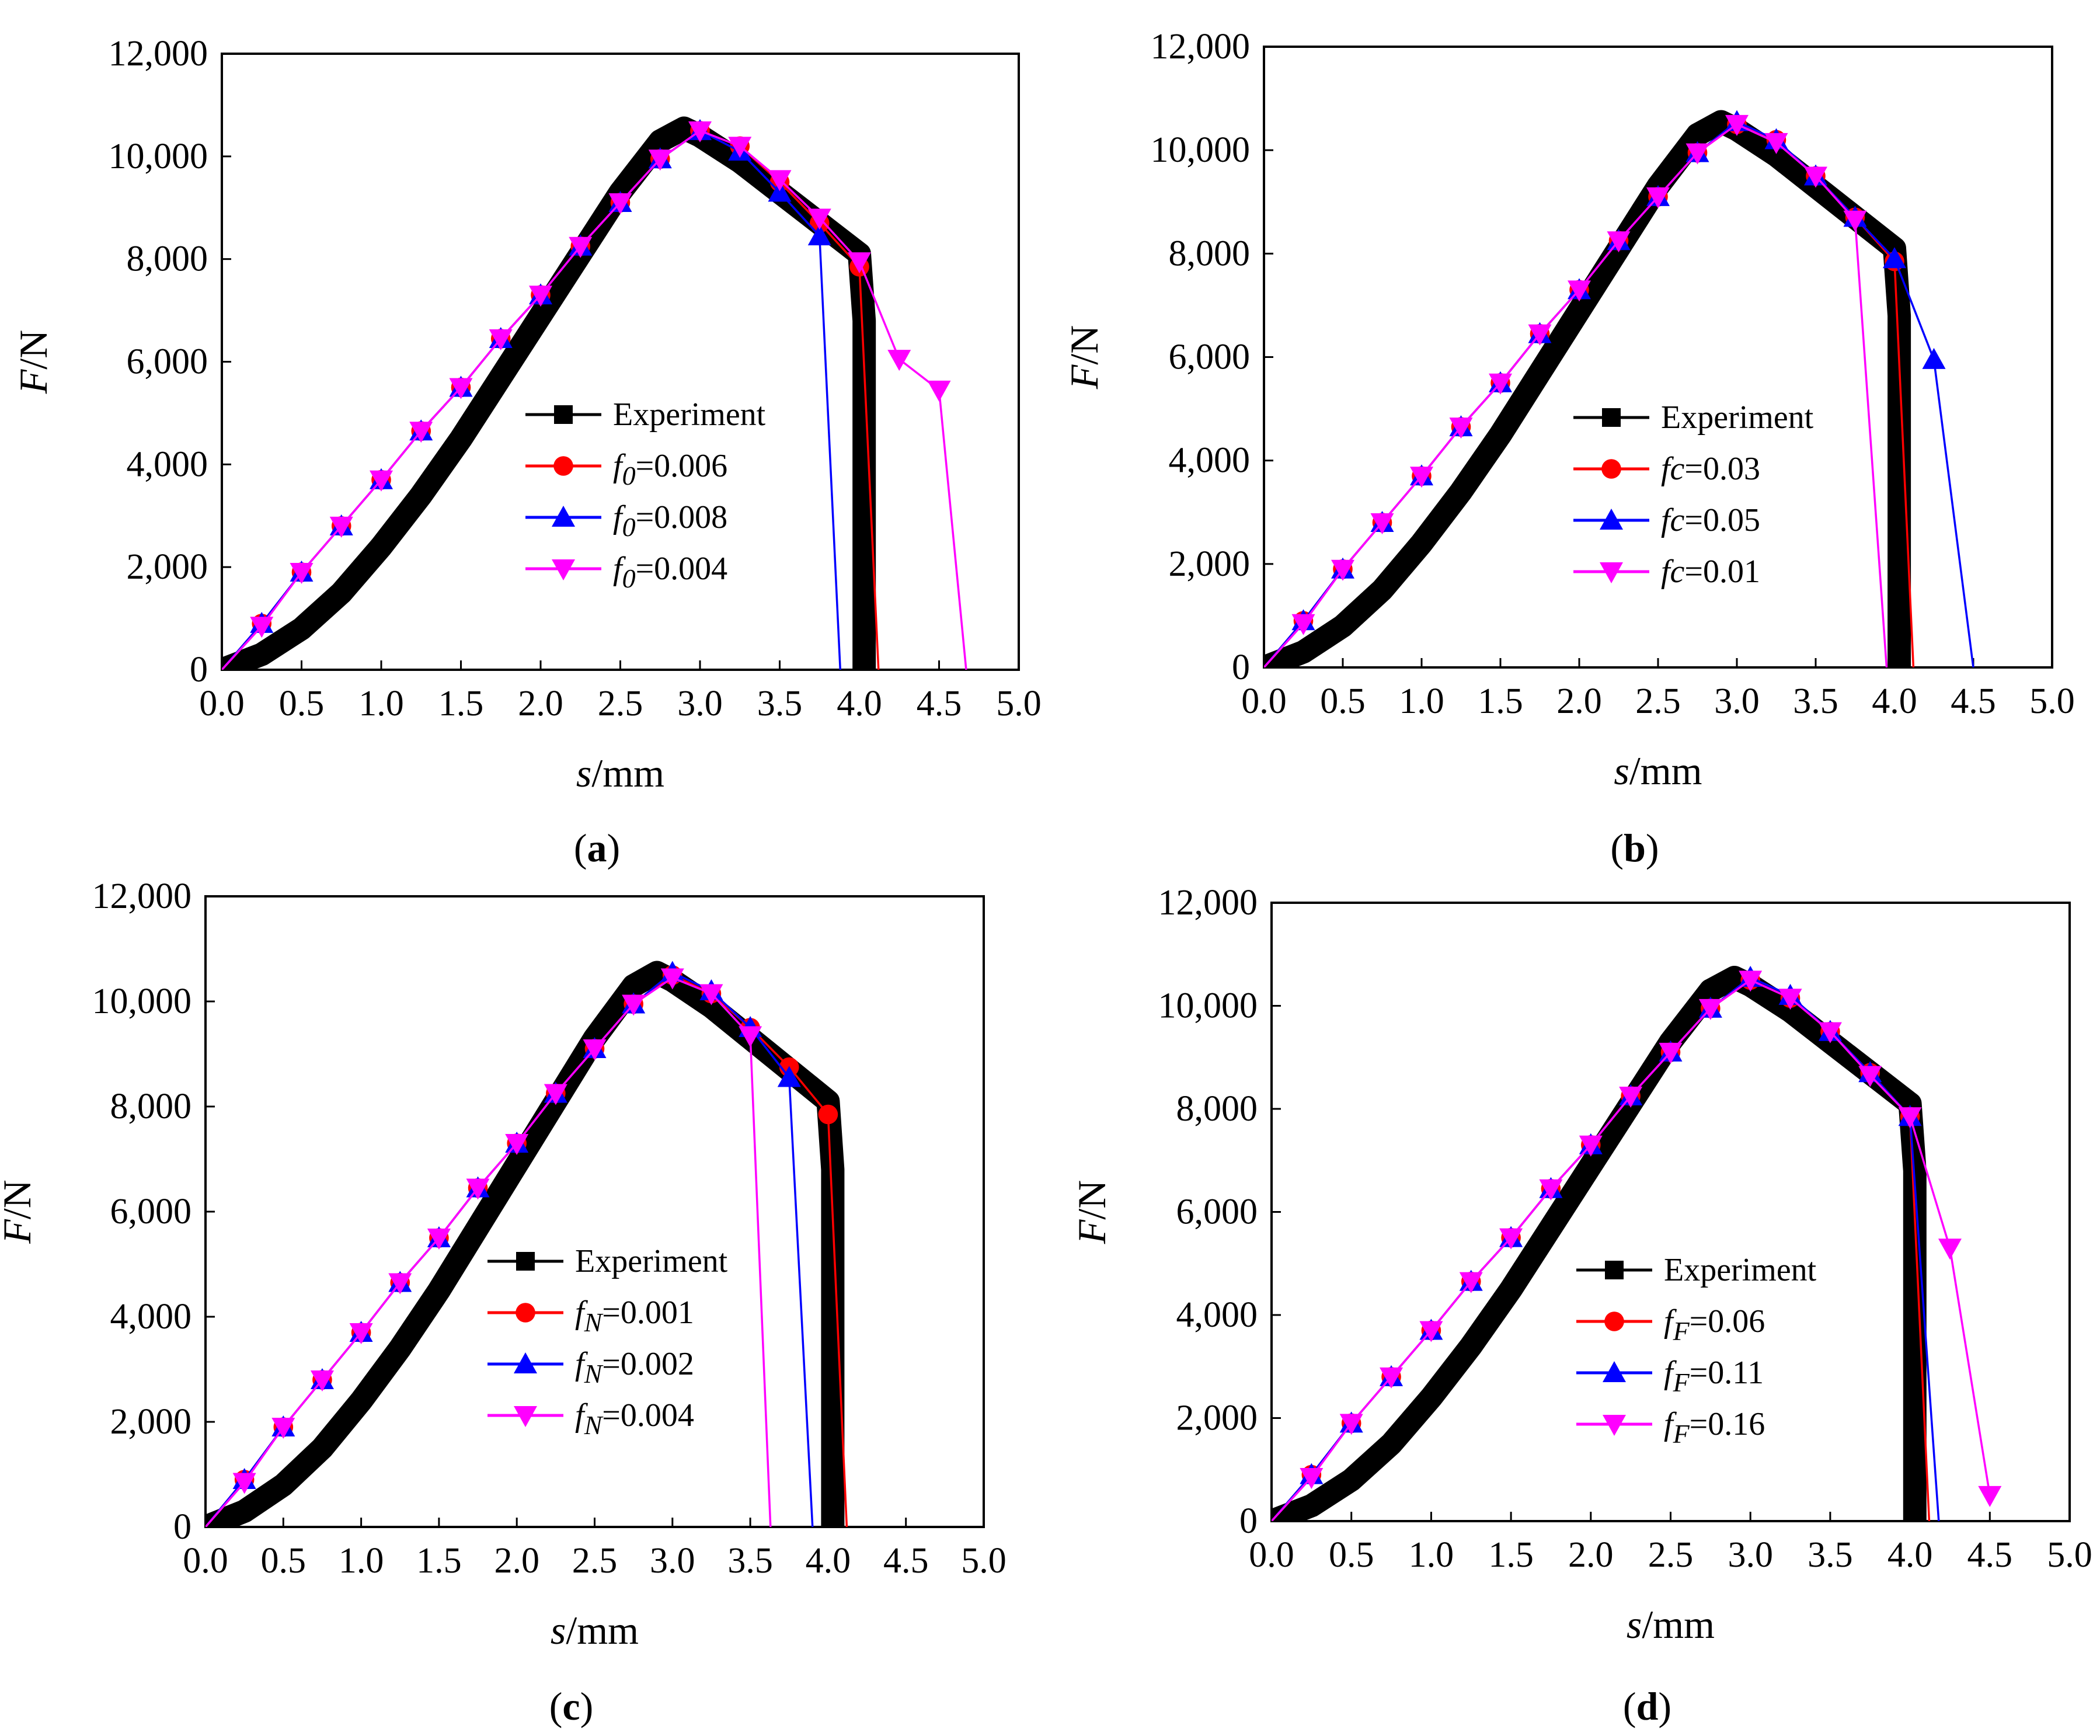  I want to click on legend: Experiment fF=0.06 fF=0.11 fF=0.16, so click(1696, 1350).